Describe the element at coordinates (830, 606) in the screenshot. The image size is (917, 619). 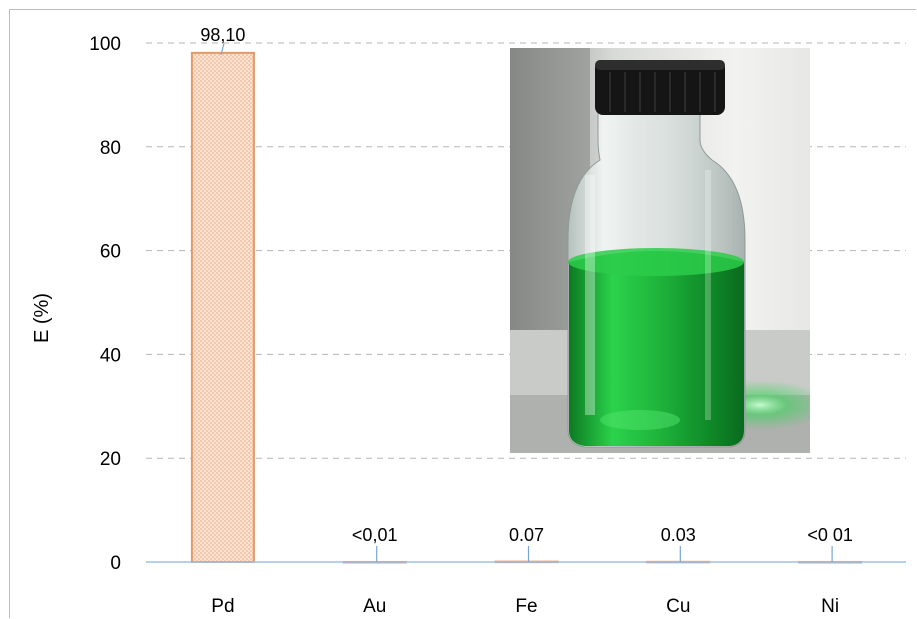
I see `x-tick-label: Ni` at that location.